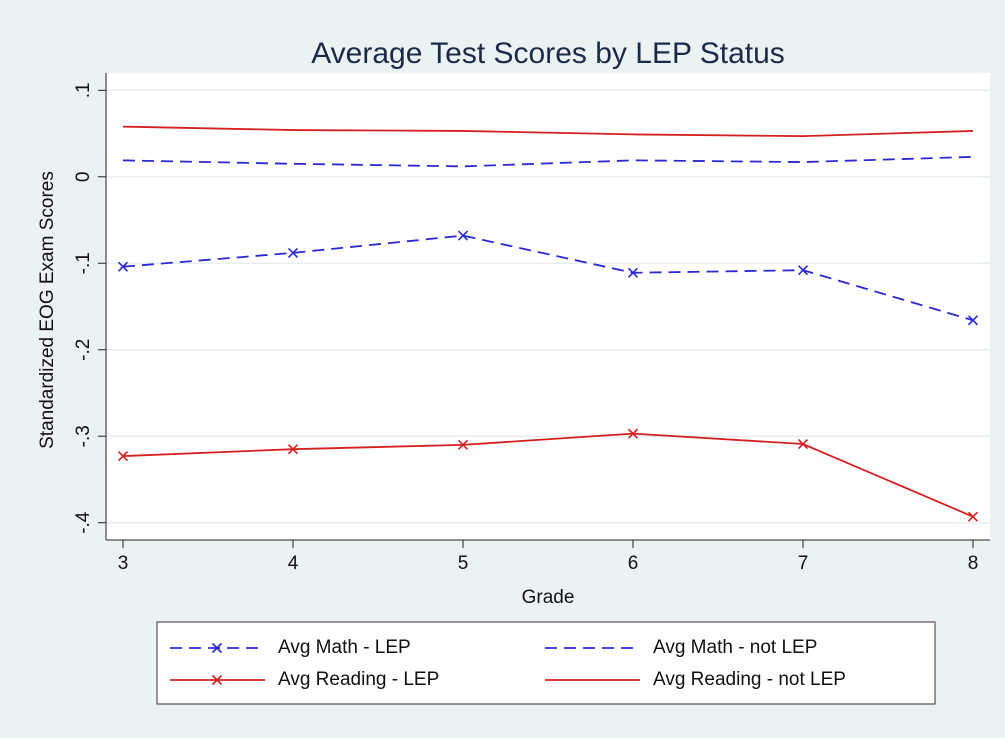 The width and height of the screenshot is (1005, 738). What do you see at coordinates (123, 563) in the screenshot?
I see `x-tick-label: 3` at bounding box center [123, 563].